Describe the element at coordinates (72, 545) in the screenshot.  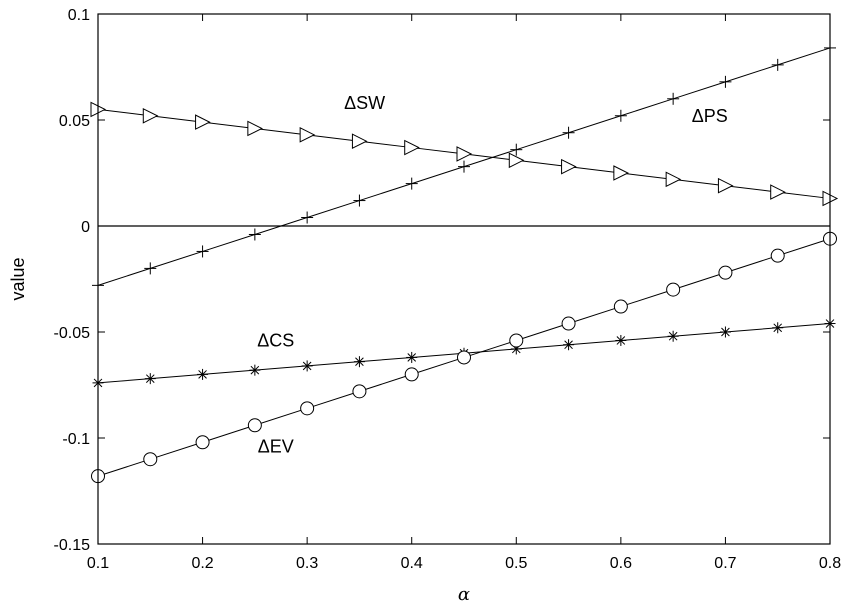
I see `y-tick-label: -0.15` at that location.